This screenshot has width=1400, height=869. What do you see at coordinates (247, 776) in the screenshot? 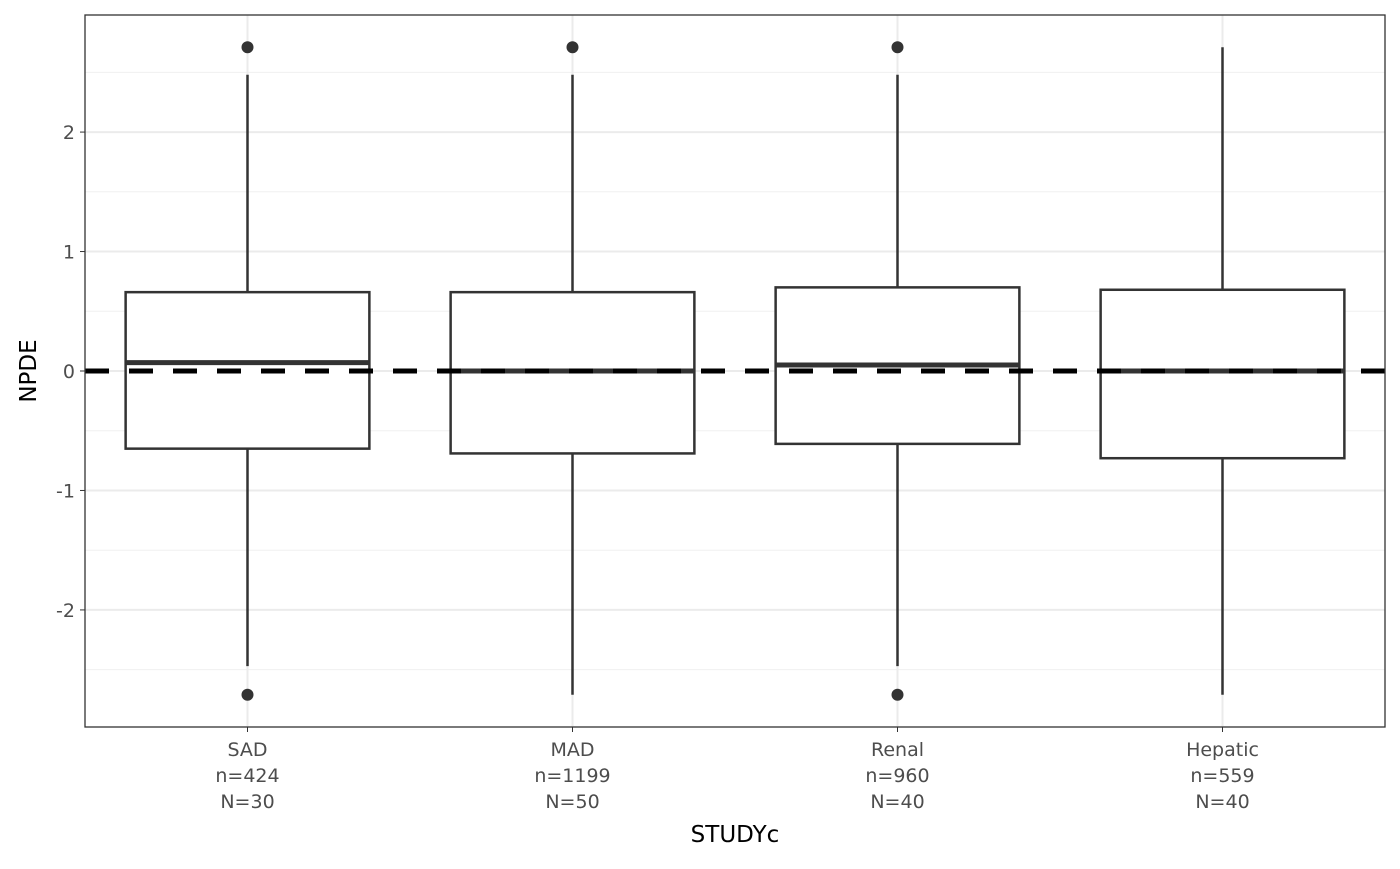
I see `x-tick-label: n=424` at bounding box center [247, 776].